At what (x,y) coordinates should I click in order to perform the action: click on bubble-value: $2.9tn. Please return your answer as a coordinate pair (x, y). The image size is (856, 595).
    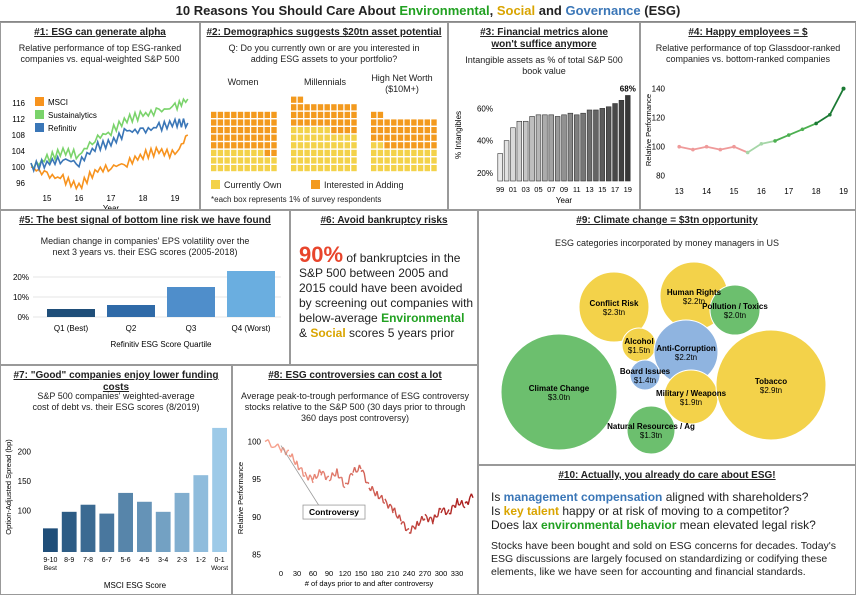
    Looking at the image, I should click on (771, 390).